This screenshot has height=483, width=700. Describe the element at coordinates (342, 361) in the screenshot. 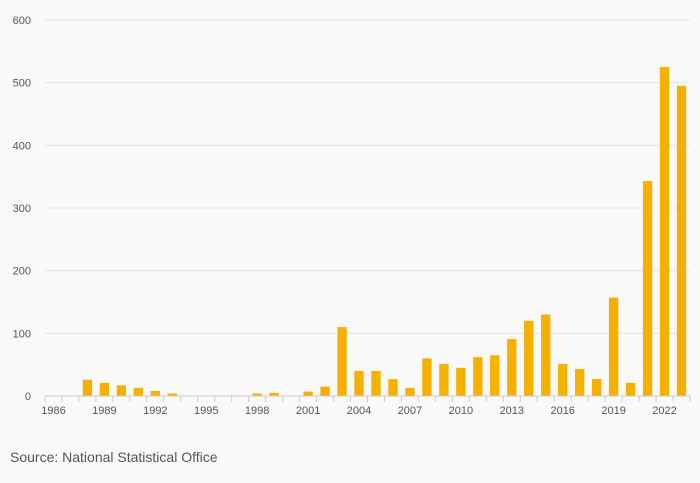

I see `bar-2003` at that location.